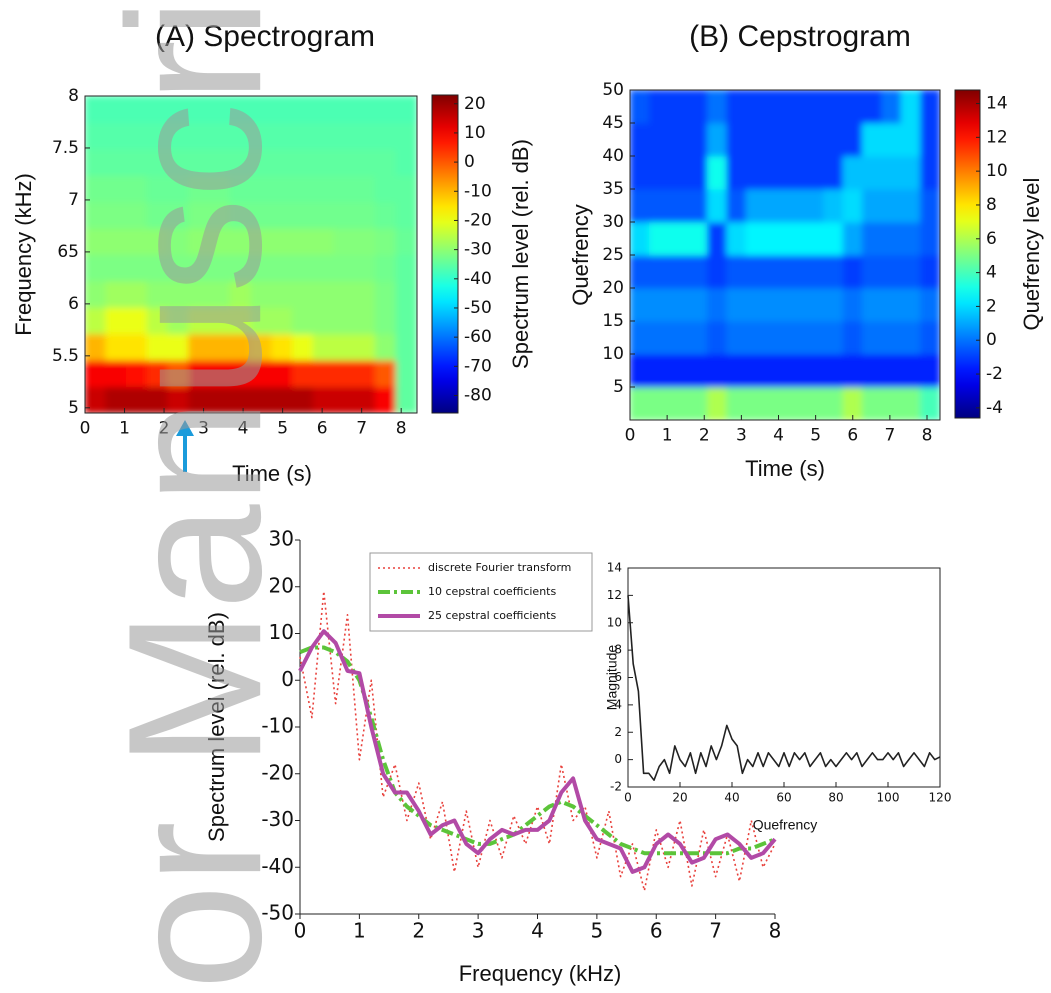 The height and width of the screenshot is (993, 1051). I want to click on y-tick-label: 40, so click(613, 156).